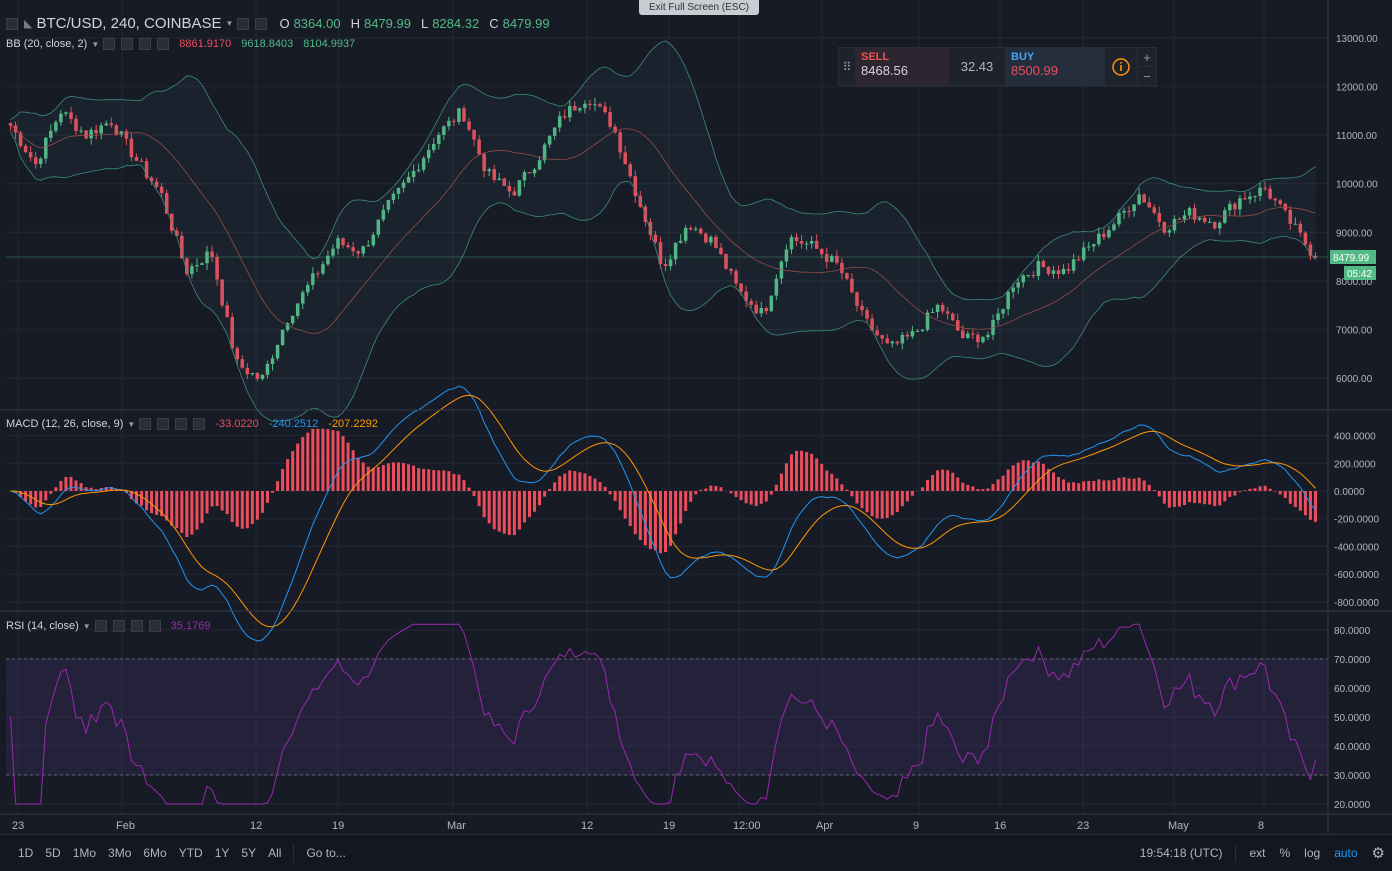  What do you see at coordinates (1236, 853) in the screenshot?
I see `toolbar-divider-right` at bounding box center [1236, 853].